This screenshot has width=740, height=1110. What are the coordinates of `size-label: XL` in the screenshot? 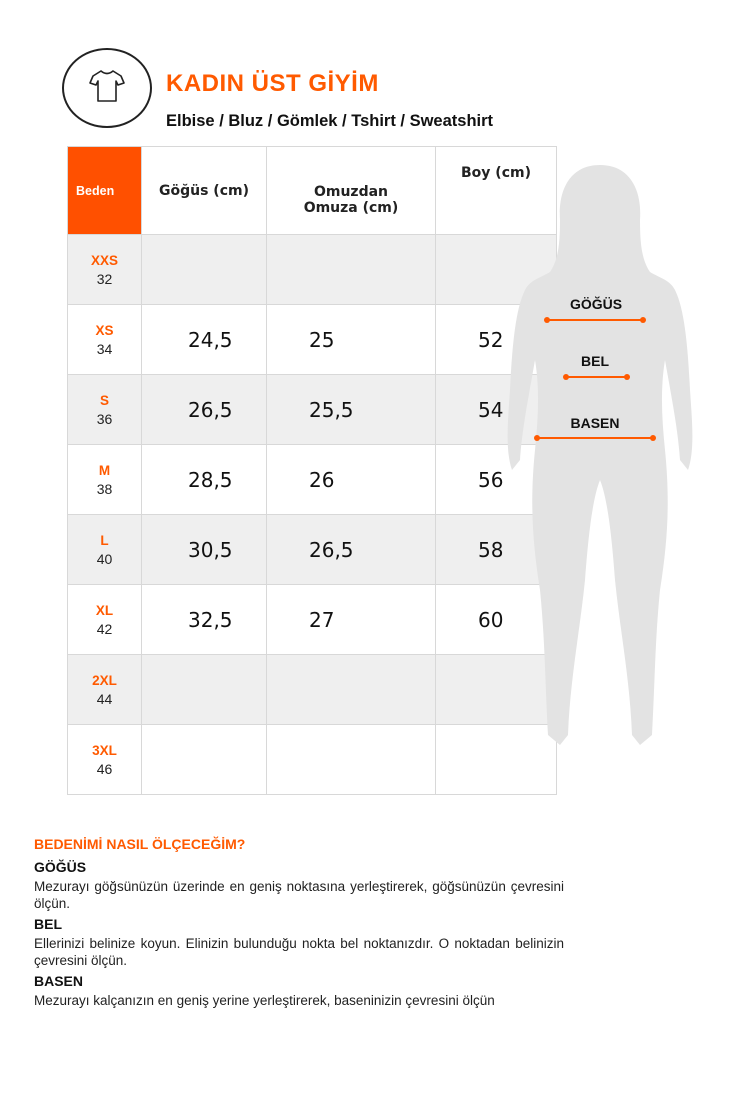 It's located at (104, 610).